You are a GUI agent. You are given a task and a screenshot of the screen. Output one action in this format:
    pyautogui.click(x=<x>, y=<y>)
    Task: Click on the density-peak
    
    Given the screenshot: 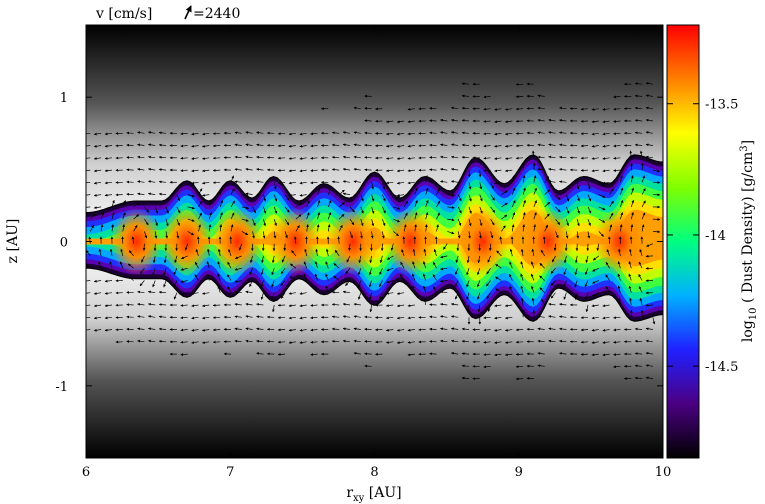 What is the action you would take?
    pyautogui.click(x=352, y=241)
    